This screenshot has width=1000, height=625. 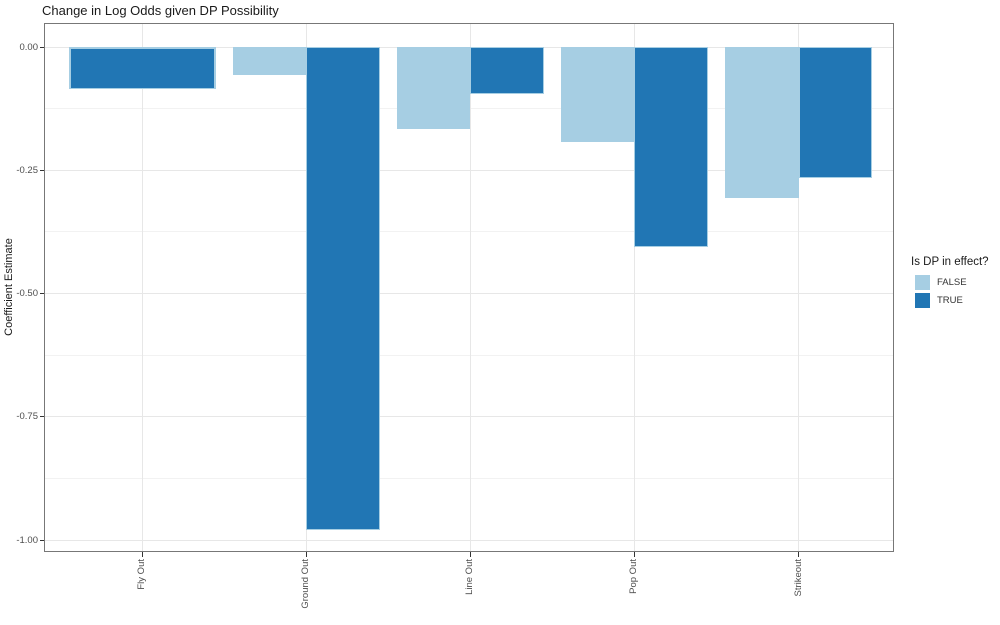 I want to click on legend-item-false: FALSE, so click(x=952, y=282).